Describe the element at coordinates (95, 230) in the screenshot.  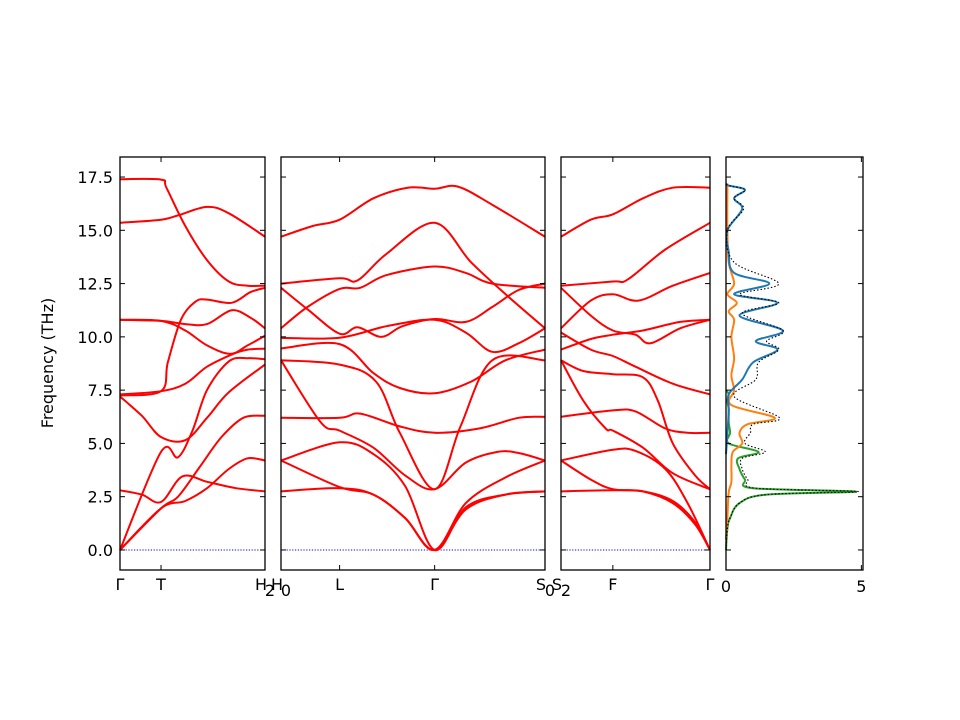
I see `y-tick-label: 15.0` at that location.